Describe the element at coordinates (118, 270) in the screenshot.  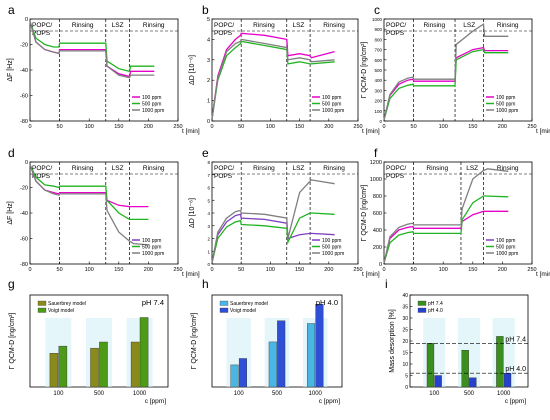
I see `x-tick-label-d: 150` at that location.